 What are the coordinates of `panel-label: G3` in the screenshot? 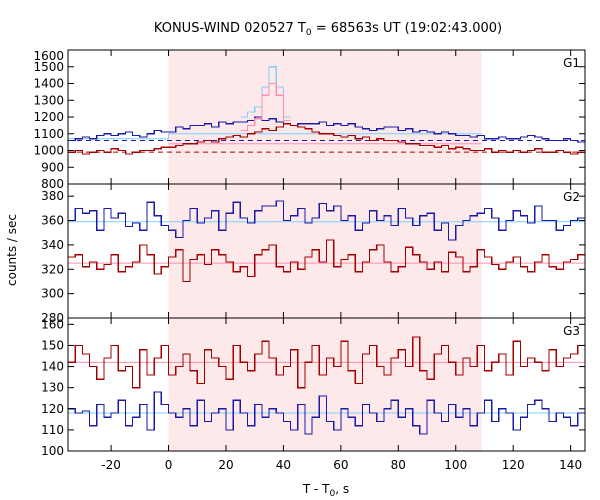 It's located at (571, 331).